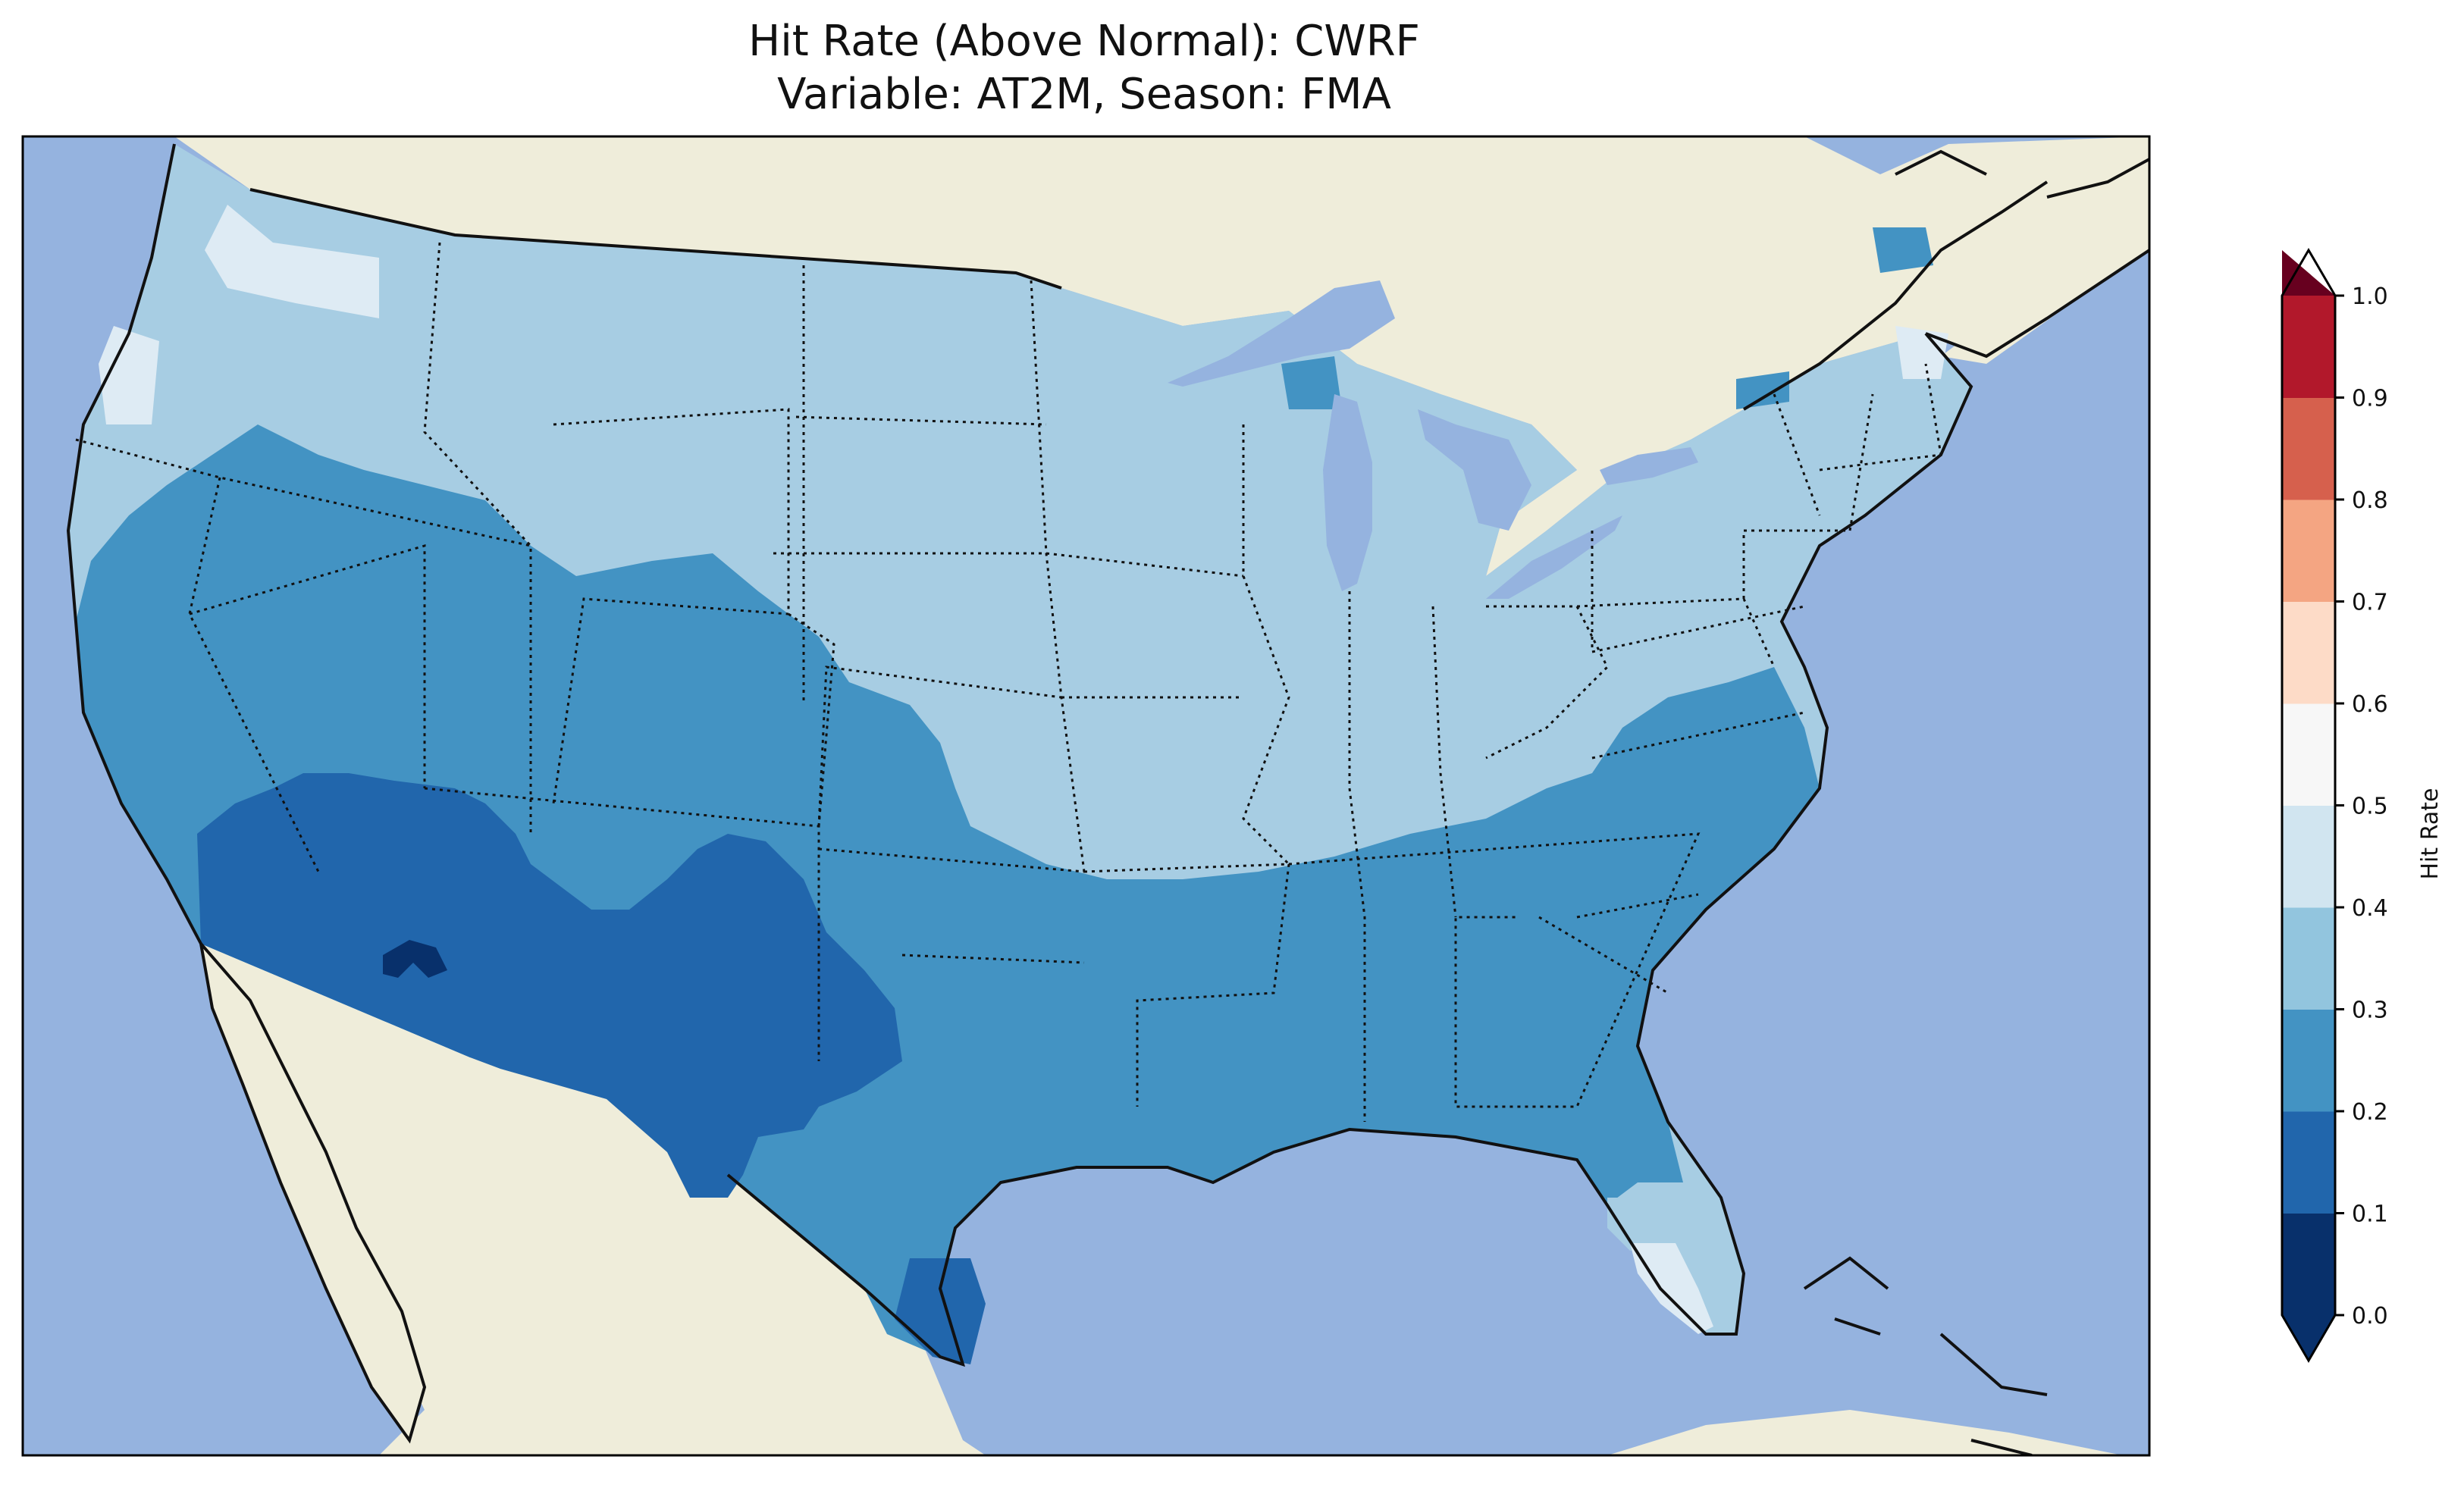  I want to click on maine-fill-0.2-0.3, so click(1903, 250).